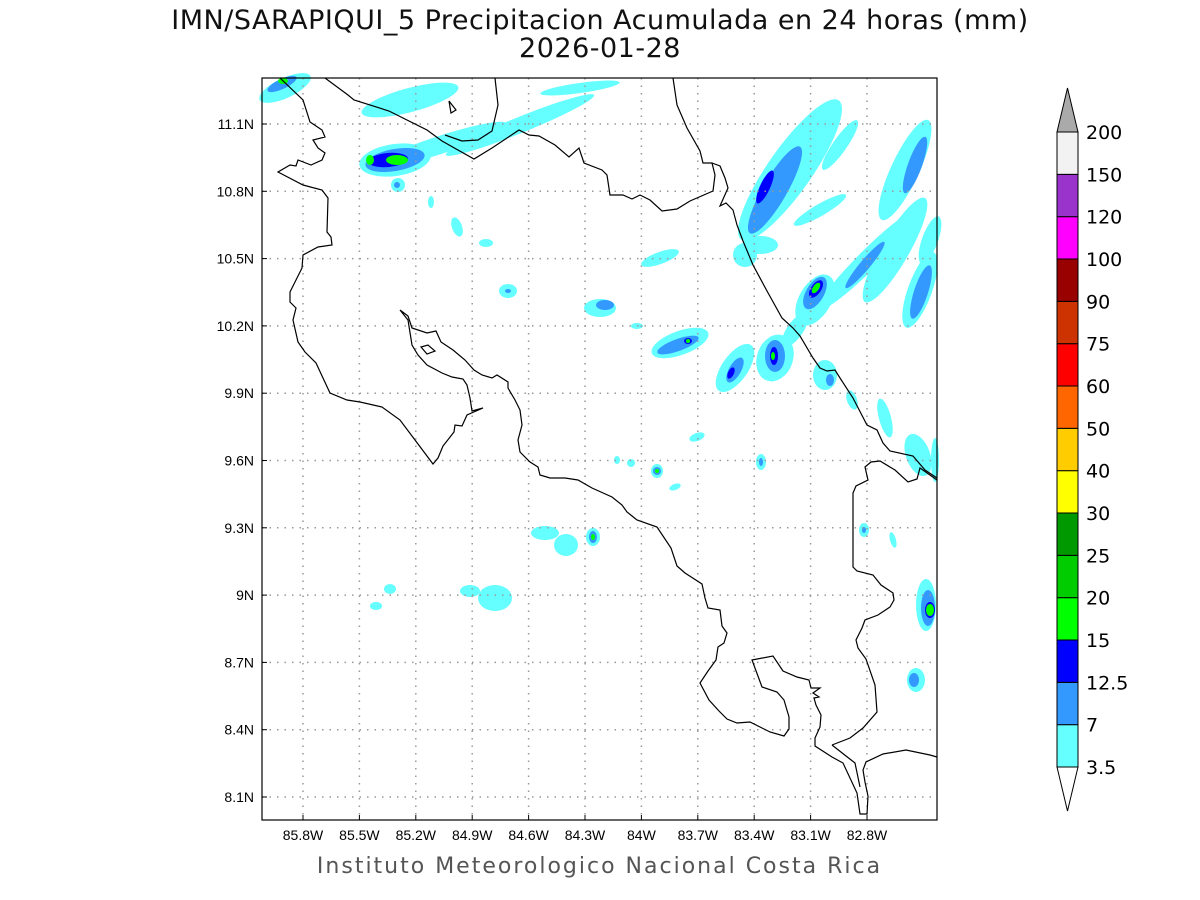 The image size is (1200, 900). I want to click on x-tick-label: 84.6W, so click(528, 835).